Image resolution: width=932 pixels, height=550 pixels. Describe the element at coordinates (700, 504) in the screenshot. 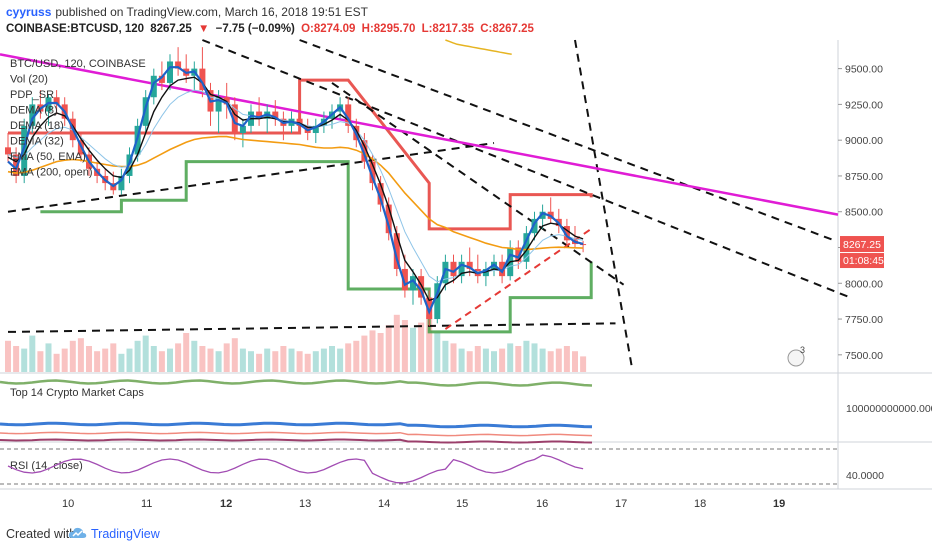

I see `date-tick-label: 18` at that location.